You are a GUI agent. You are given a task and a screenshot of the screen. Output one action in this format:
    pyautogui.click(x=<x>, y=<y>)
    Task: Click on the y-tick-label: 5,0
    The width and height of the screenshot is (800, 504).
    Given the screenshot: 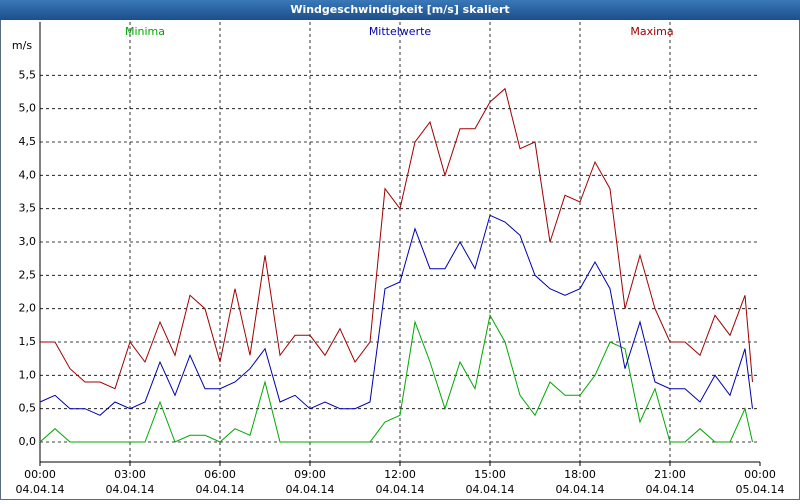 What is the action you would take?
    pyautogui.click(x=28, y=108)
    